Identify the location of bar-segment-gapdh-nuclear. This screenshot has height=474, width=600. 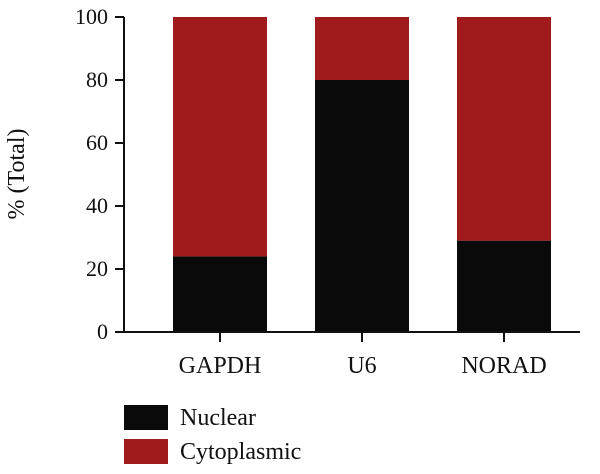
(220, 294).